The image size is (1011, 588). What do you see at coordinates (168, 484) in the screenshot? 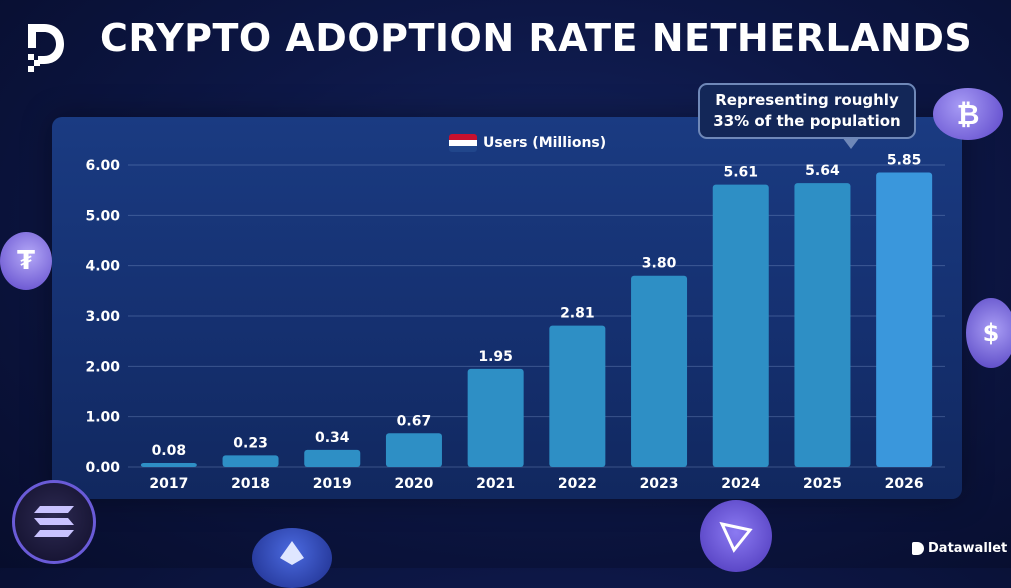
I see `x-tick-label: 2017` at bounding box center [168, 484].